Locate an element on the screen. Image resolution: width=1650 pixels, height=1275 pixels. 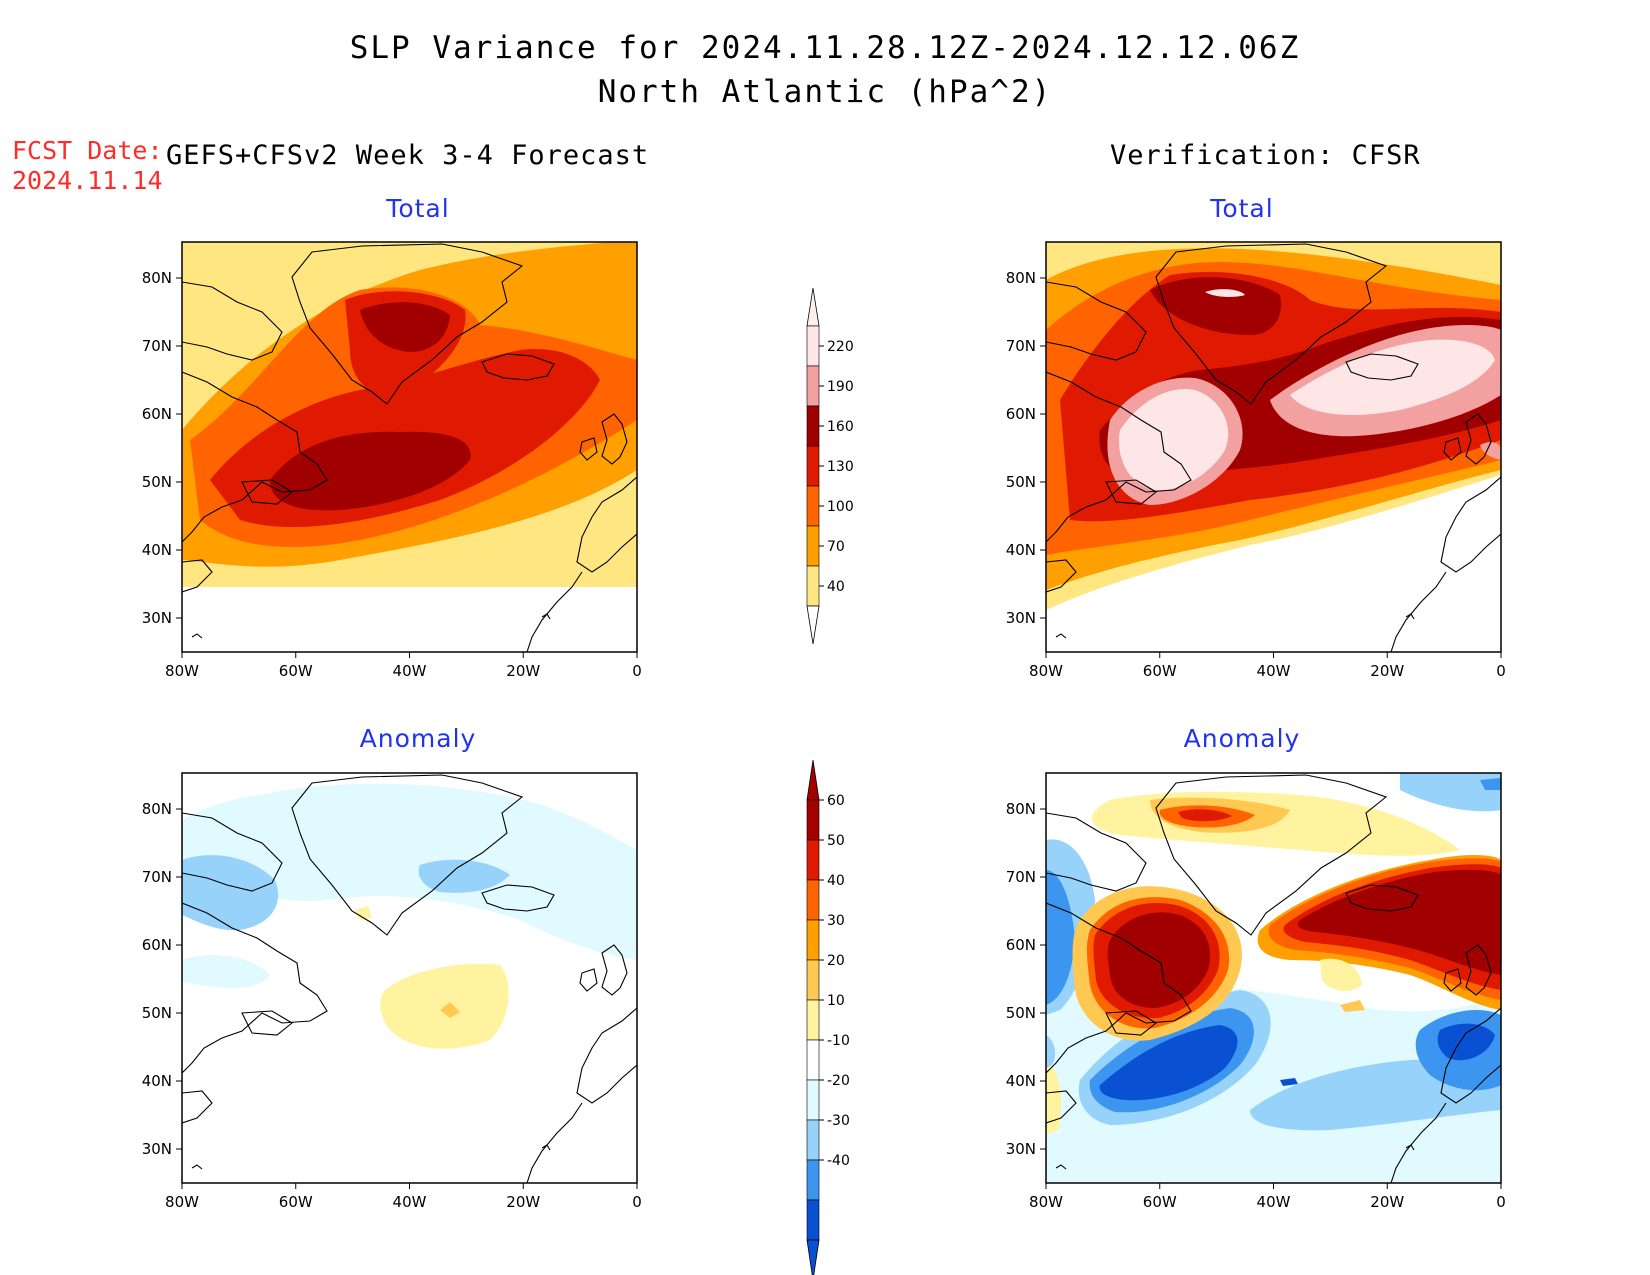
map-title-line2: North Atlantic (hPa^2) is located at coordinates (825, 92).